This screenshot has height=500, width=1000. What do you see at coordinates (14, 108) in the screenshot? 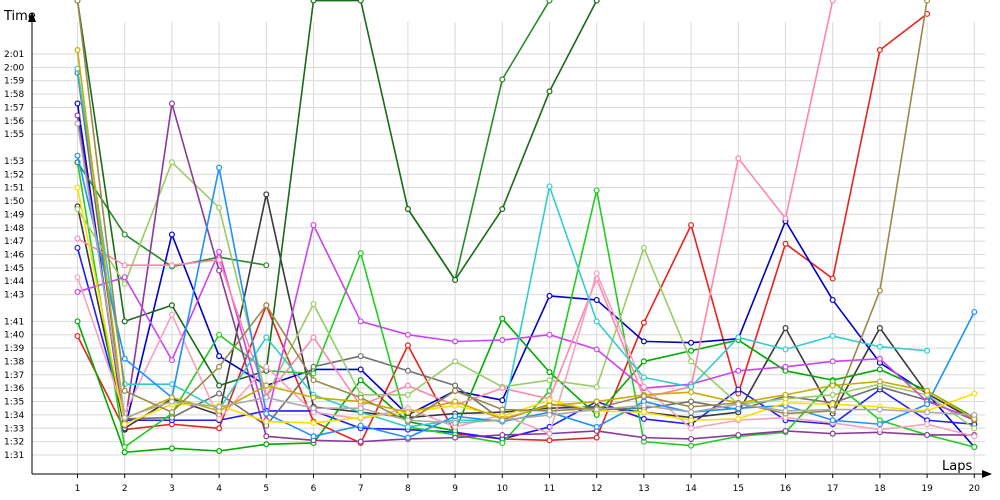
I see `y-tick-label: 1:57` at bounding box center [14, 108].